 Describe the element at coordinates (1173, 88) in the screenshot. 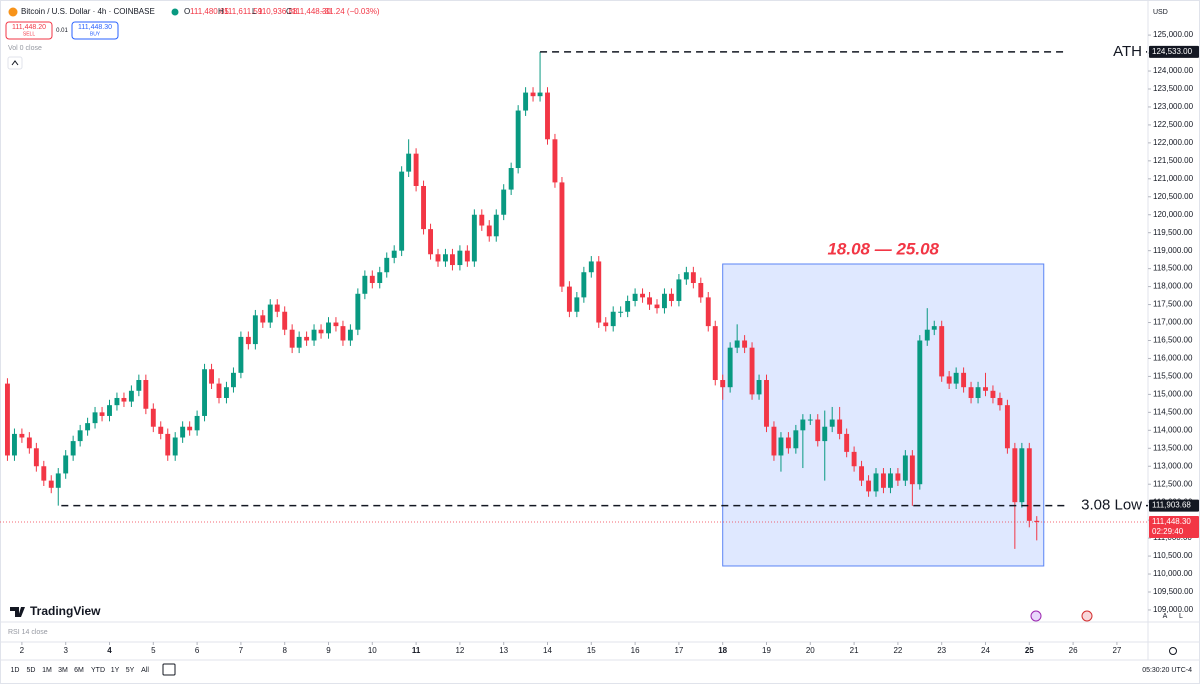

I see `y-tick-label: 123,500.00` at that location.